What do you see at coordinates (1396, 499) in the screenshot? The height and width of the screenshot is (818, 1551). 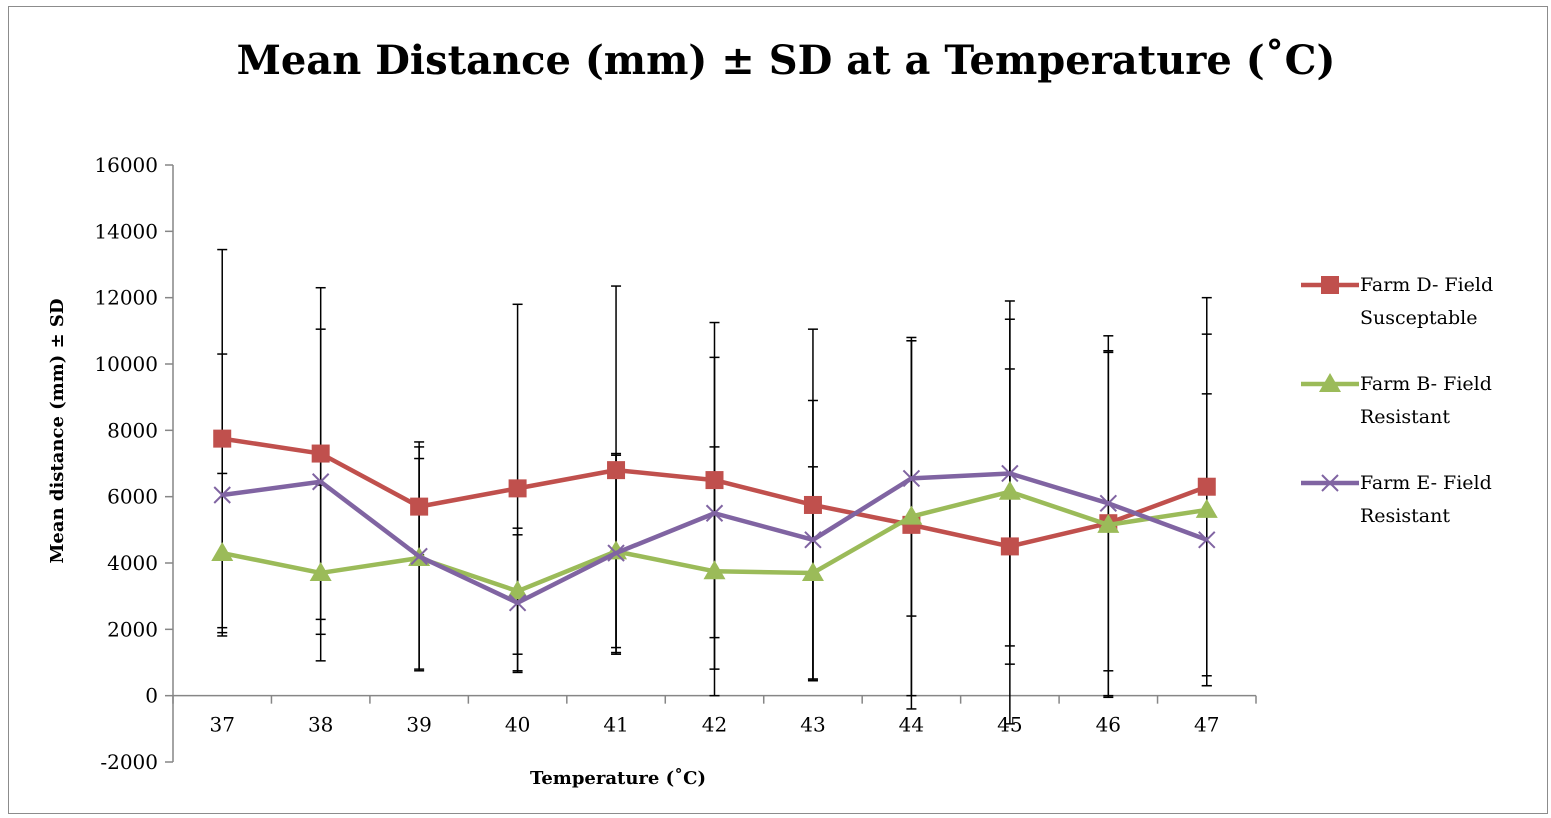 I see `legend-item-3: Farm E- Field Resistant` at bounding box center [1396, 499].